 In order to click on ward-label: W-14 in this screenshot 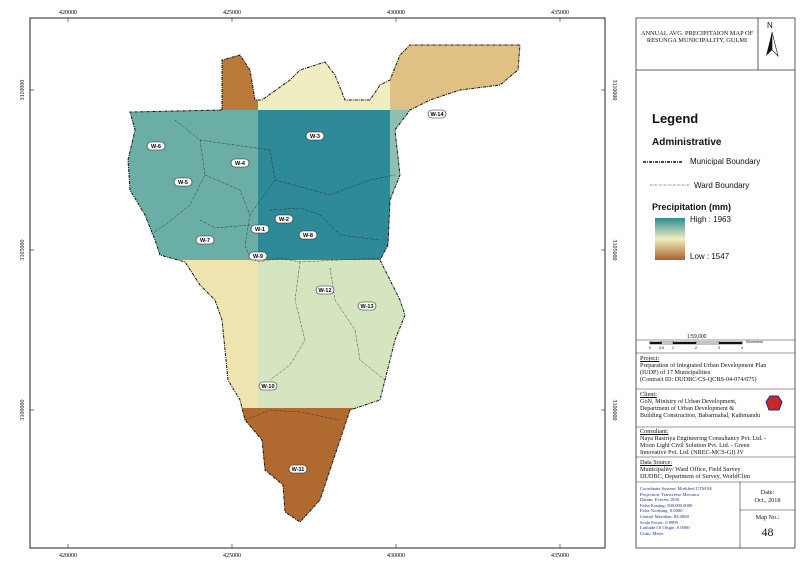, I will do `click(437, 115)`.